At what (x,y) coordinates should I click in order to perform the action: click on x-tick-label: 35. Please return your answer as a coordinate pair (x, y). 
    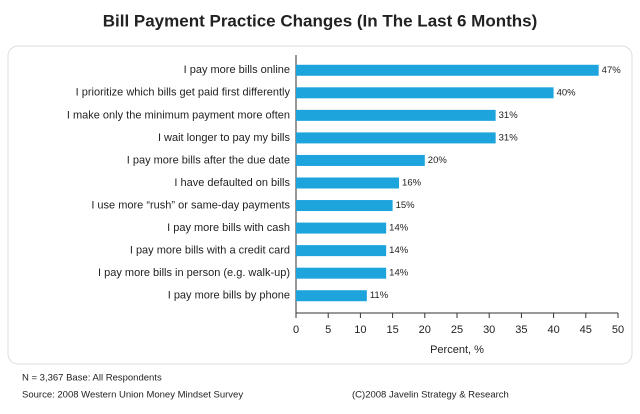
    Looking at the image, I should click on (521, 330).